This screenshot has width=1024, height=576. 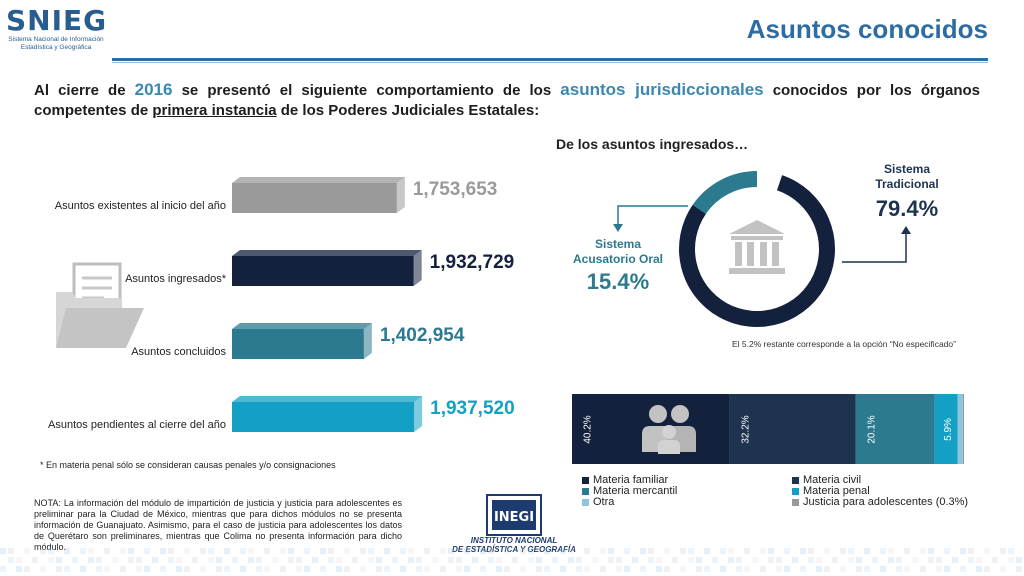 What do you see at coordinates (472, 408) in the screenshot?
I see `bar-value-label: 1,937,520` at bounding box center [472, 408].